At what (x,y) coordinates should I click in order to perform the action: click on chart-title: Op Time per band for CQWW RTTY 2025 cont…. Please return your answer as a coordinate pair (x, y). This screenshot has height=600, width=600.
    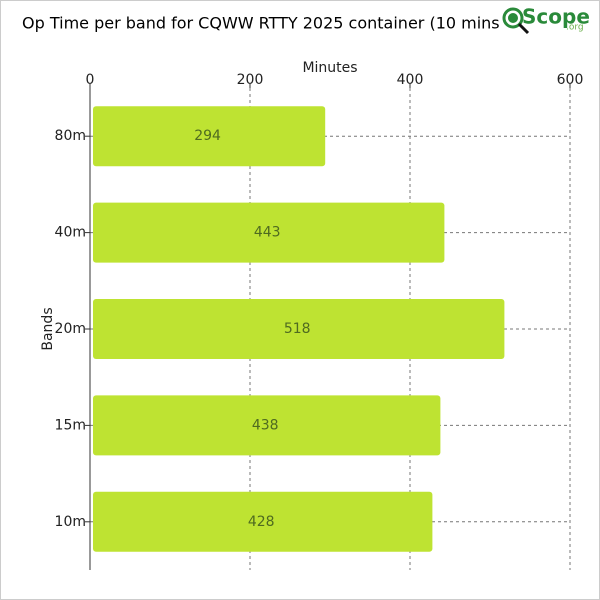
    Looking at the image, I should click on (282, 23).